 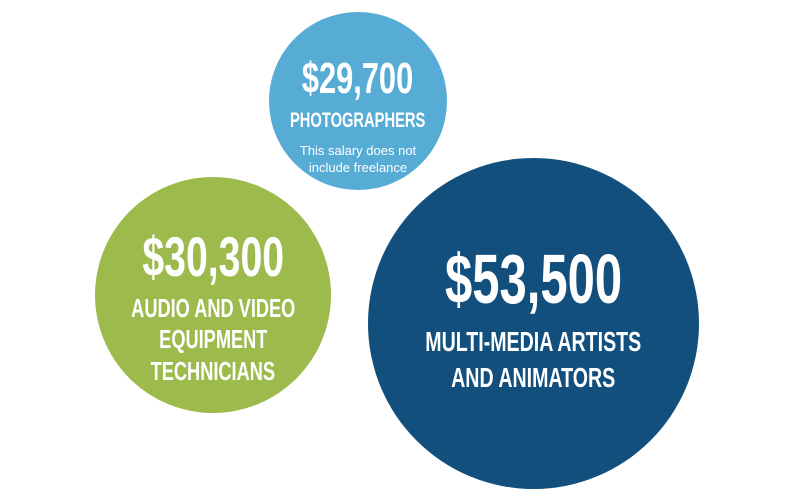 I want to click on multimedia-label-line-1: MULTI-MEDIA ARTISTS, so click(x=533, y=341).